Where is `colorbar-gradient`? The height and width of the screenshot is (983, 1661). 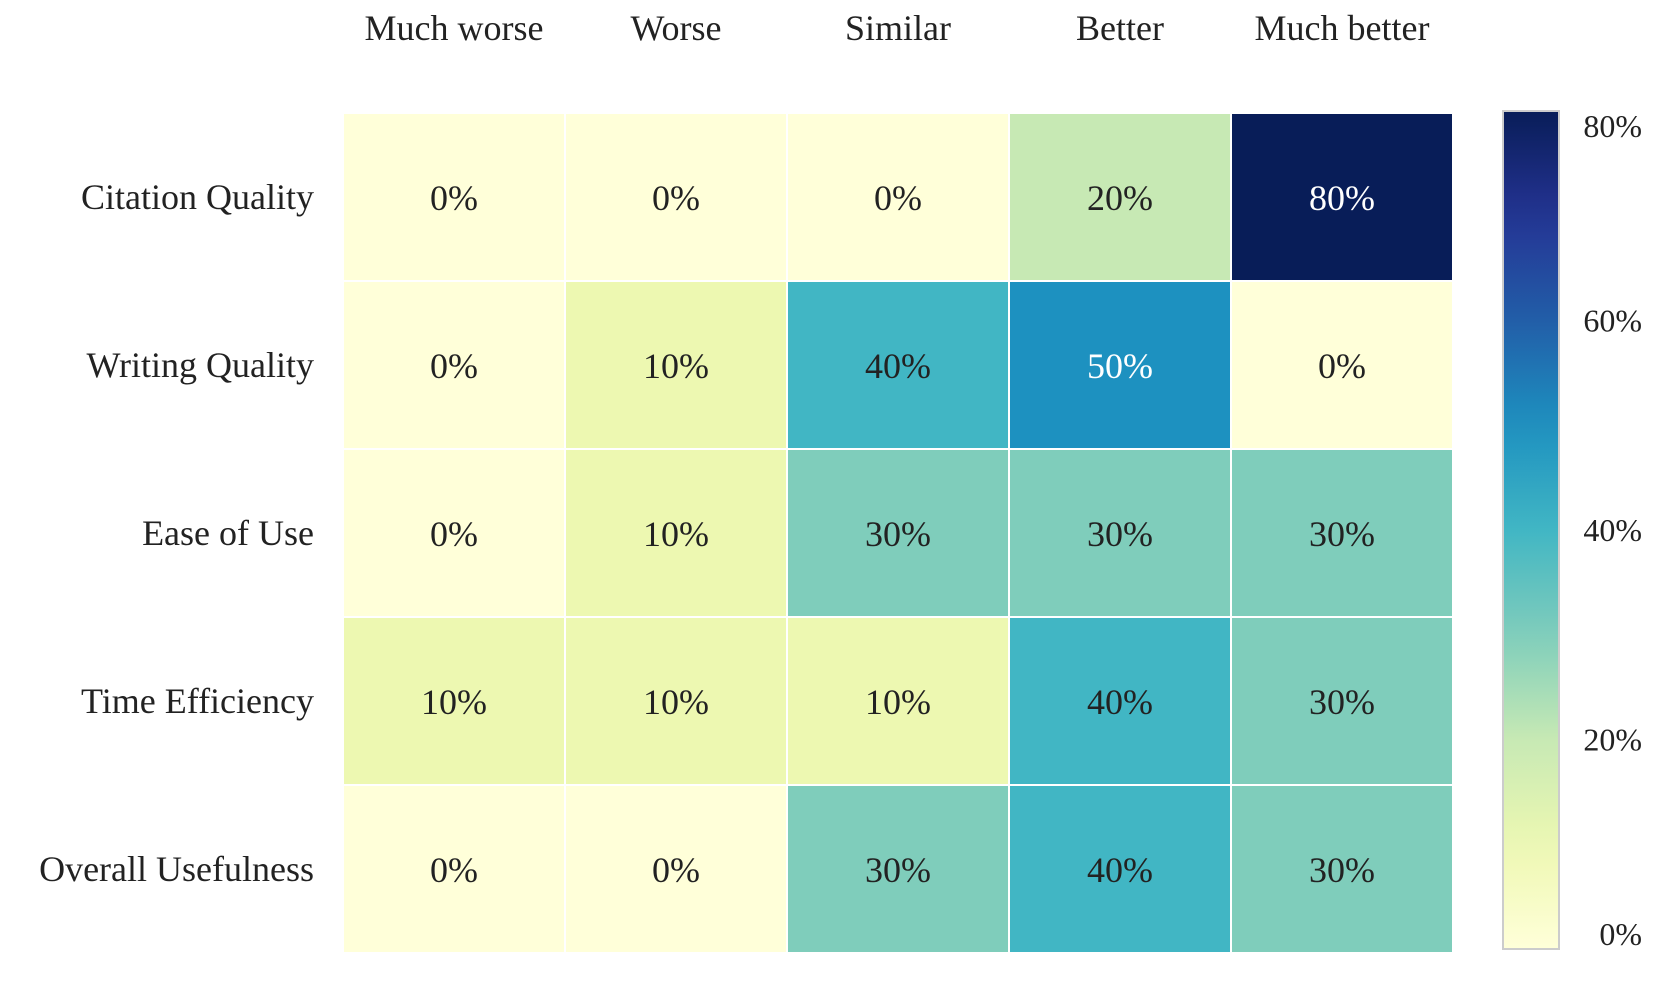
colorbar-gradient is located at coordinates (1531, 530).